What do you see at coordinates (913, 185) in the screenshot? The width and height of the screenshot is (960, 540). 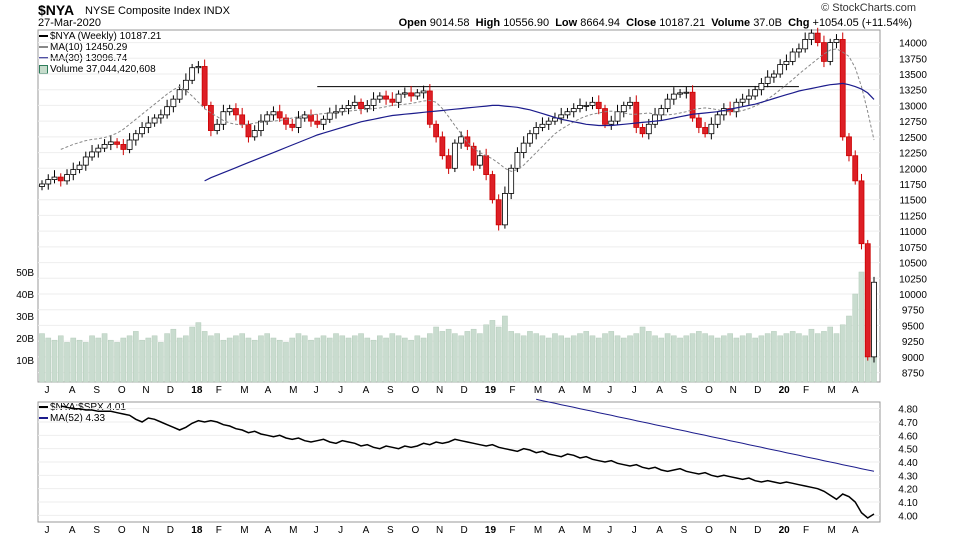 I see `price-tick-label: 11750` at bounding box center [913, 185].